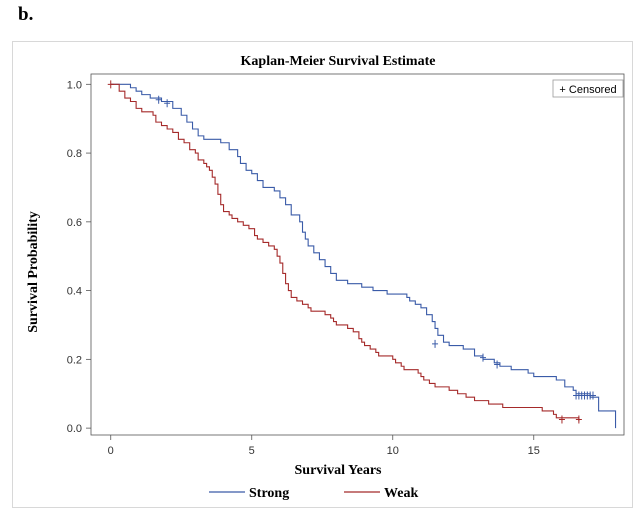 The width and height of the screenshot is (635, 510). What do you see at coordinates (74, 154) in the screenshot?
I see `y-tick-label: 0.8` at bounding box center [74, 154].